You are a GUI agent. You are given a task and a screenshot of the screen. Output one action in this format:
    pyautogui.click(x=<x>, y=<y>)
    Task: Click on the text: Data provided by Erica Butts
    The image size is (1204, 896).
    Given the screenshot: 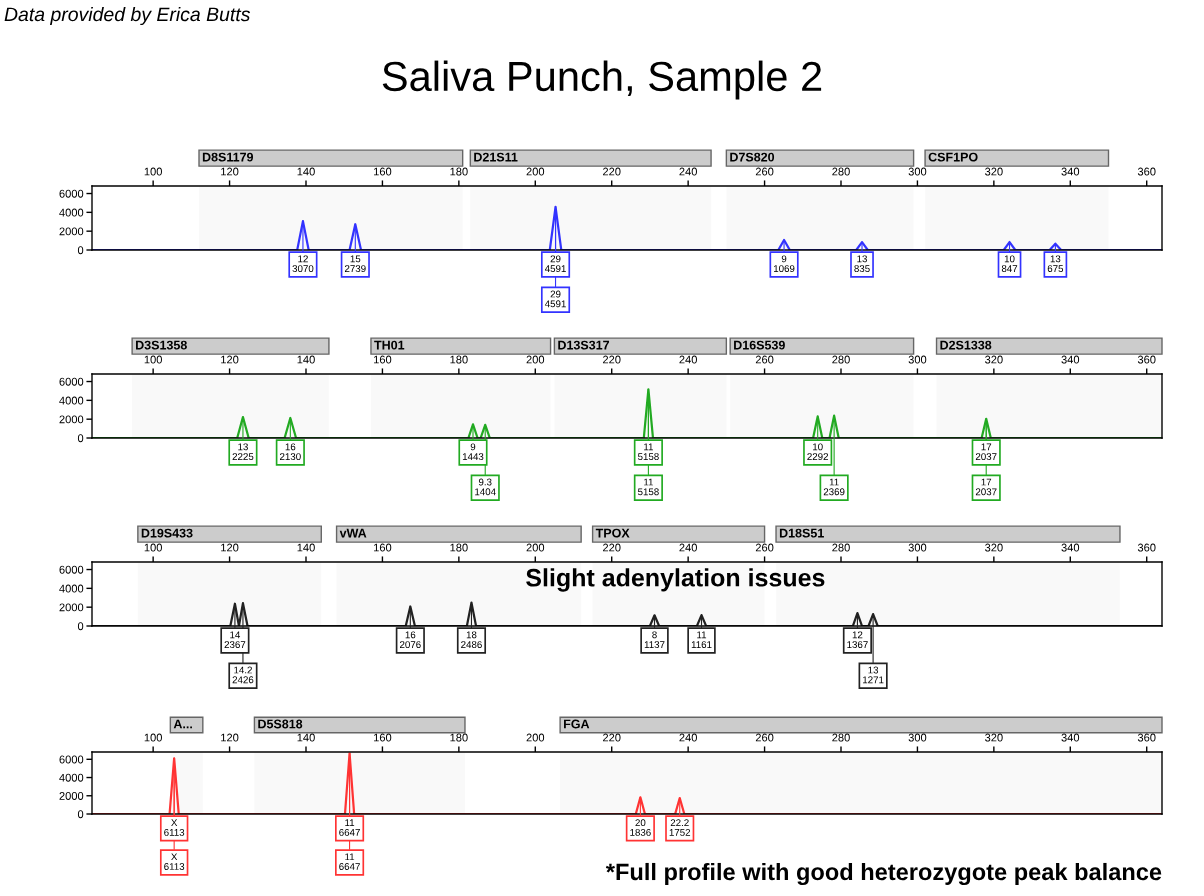 What is the action you would take?
    pyautogui.click(x=127, y=16)
    